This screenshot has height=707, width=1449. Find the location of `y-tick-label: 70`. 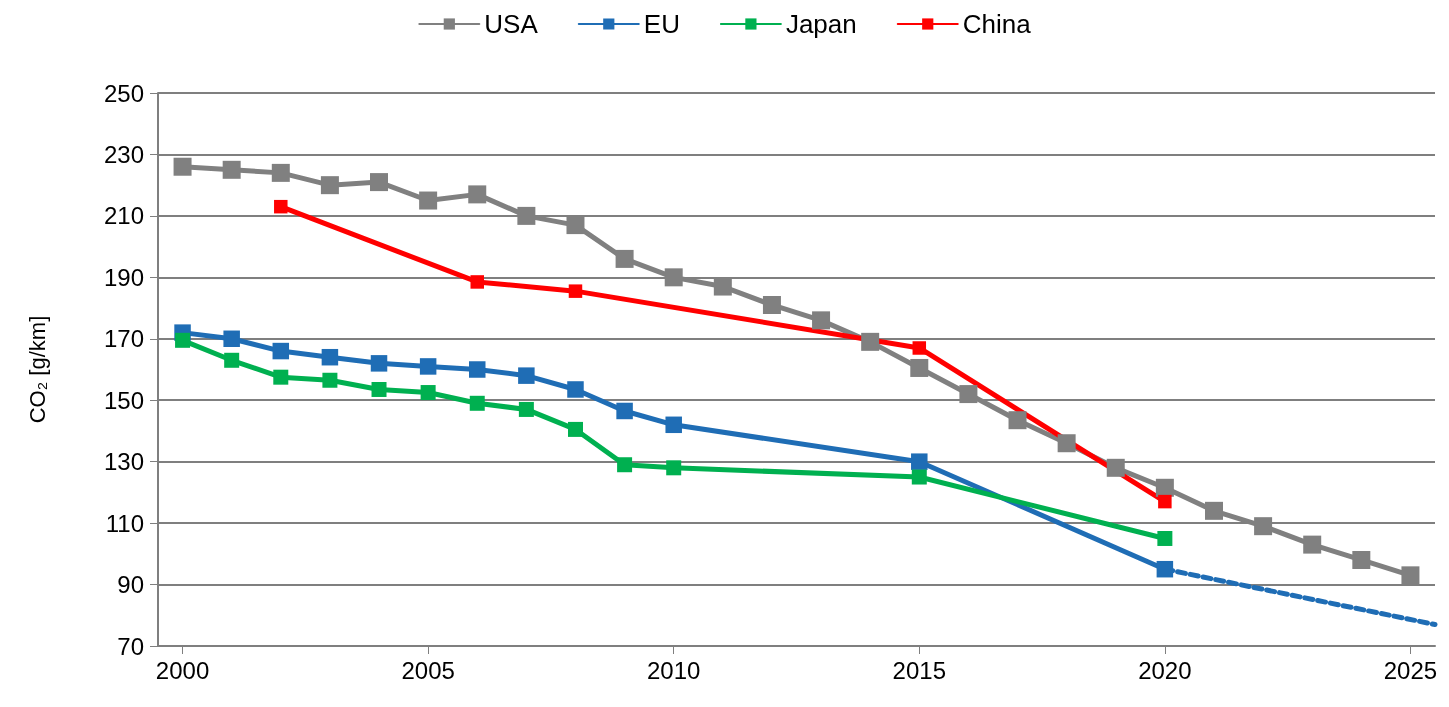

y-tick-label: 70 is located at coordinates (130, 646).